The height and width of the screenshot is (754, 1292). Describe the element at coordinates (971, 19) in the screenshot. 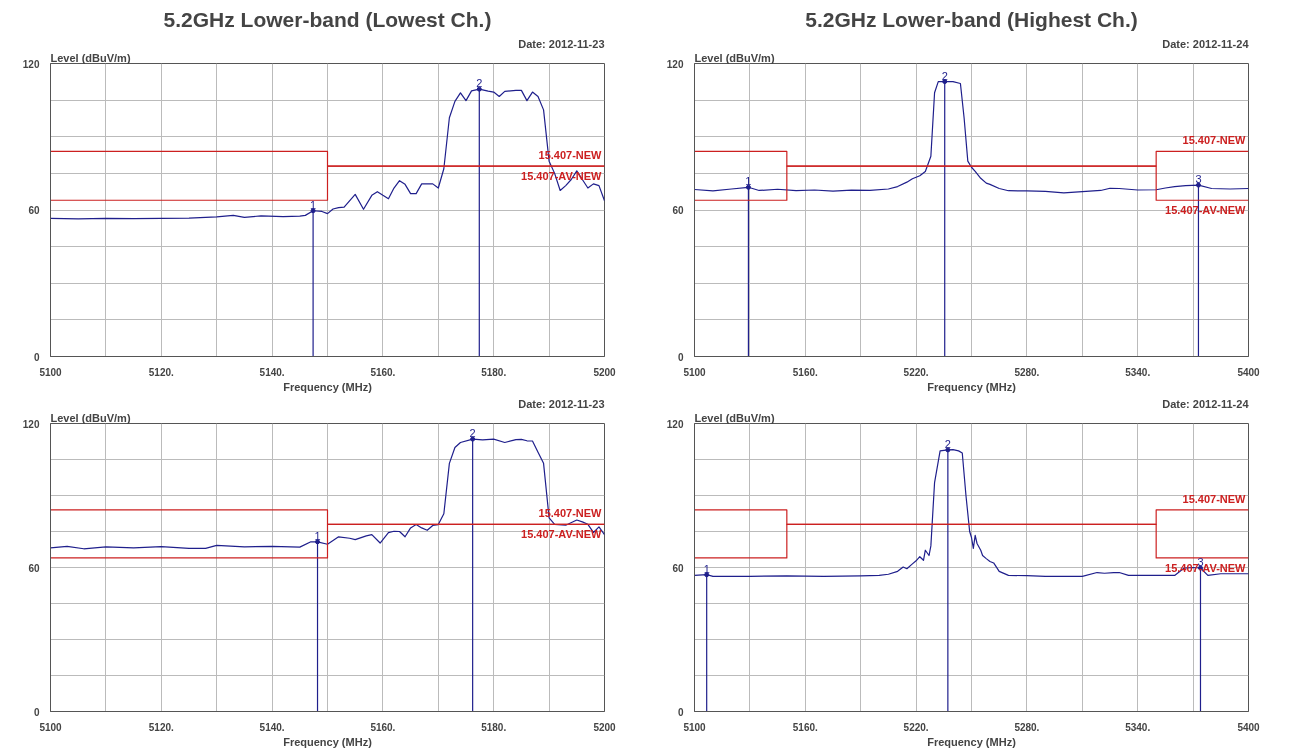

I see `chart-title: 5.2GHz Lower-band (Highest Ch.)` at that location.